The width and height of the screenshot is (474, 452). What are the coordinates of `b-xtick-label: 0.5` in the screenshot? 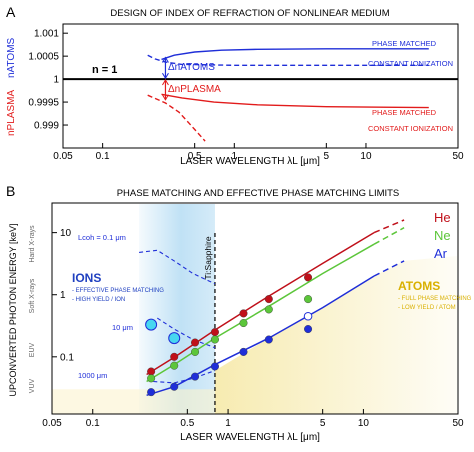 It's located at (187, 423).